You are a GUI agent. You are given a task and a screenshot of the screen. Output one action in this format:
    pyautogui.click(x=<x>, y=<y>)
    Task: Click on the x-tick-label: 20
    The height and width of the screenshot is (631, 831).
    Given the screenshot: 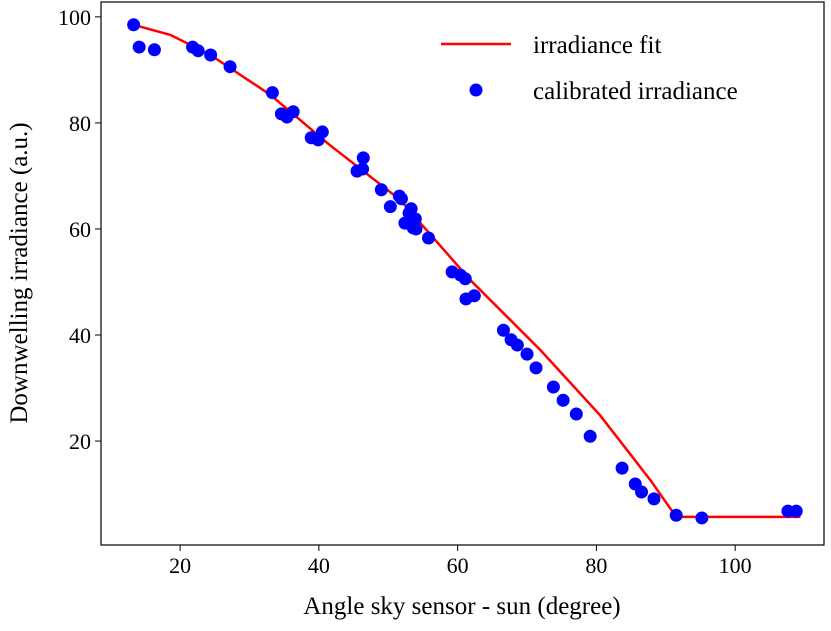 What is the action you would take?
    pyautogui.click(x=180, y=565)
    